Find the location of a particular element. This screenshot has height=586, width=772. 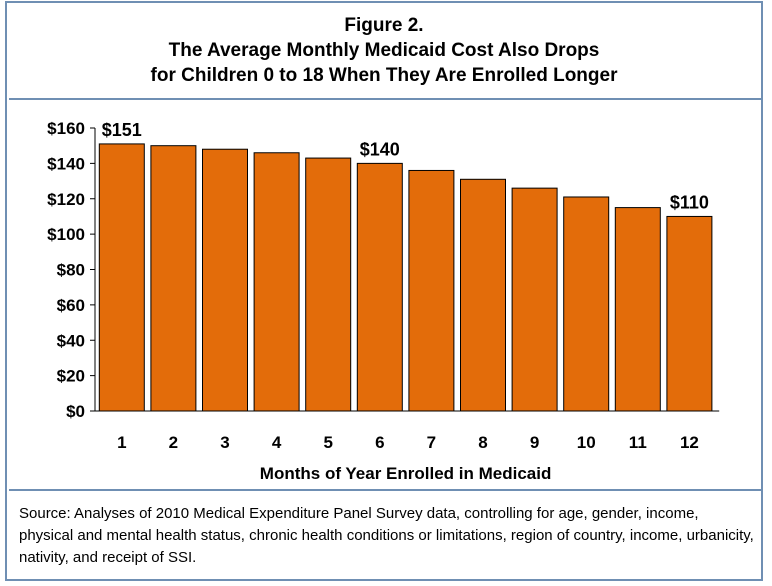

y-tick-label: $20 is located at coordinates (71, 376).